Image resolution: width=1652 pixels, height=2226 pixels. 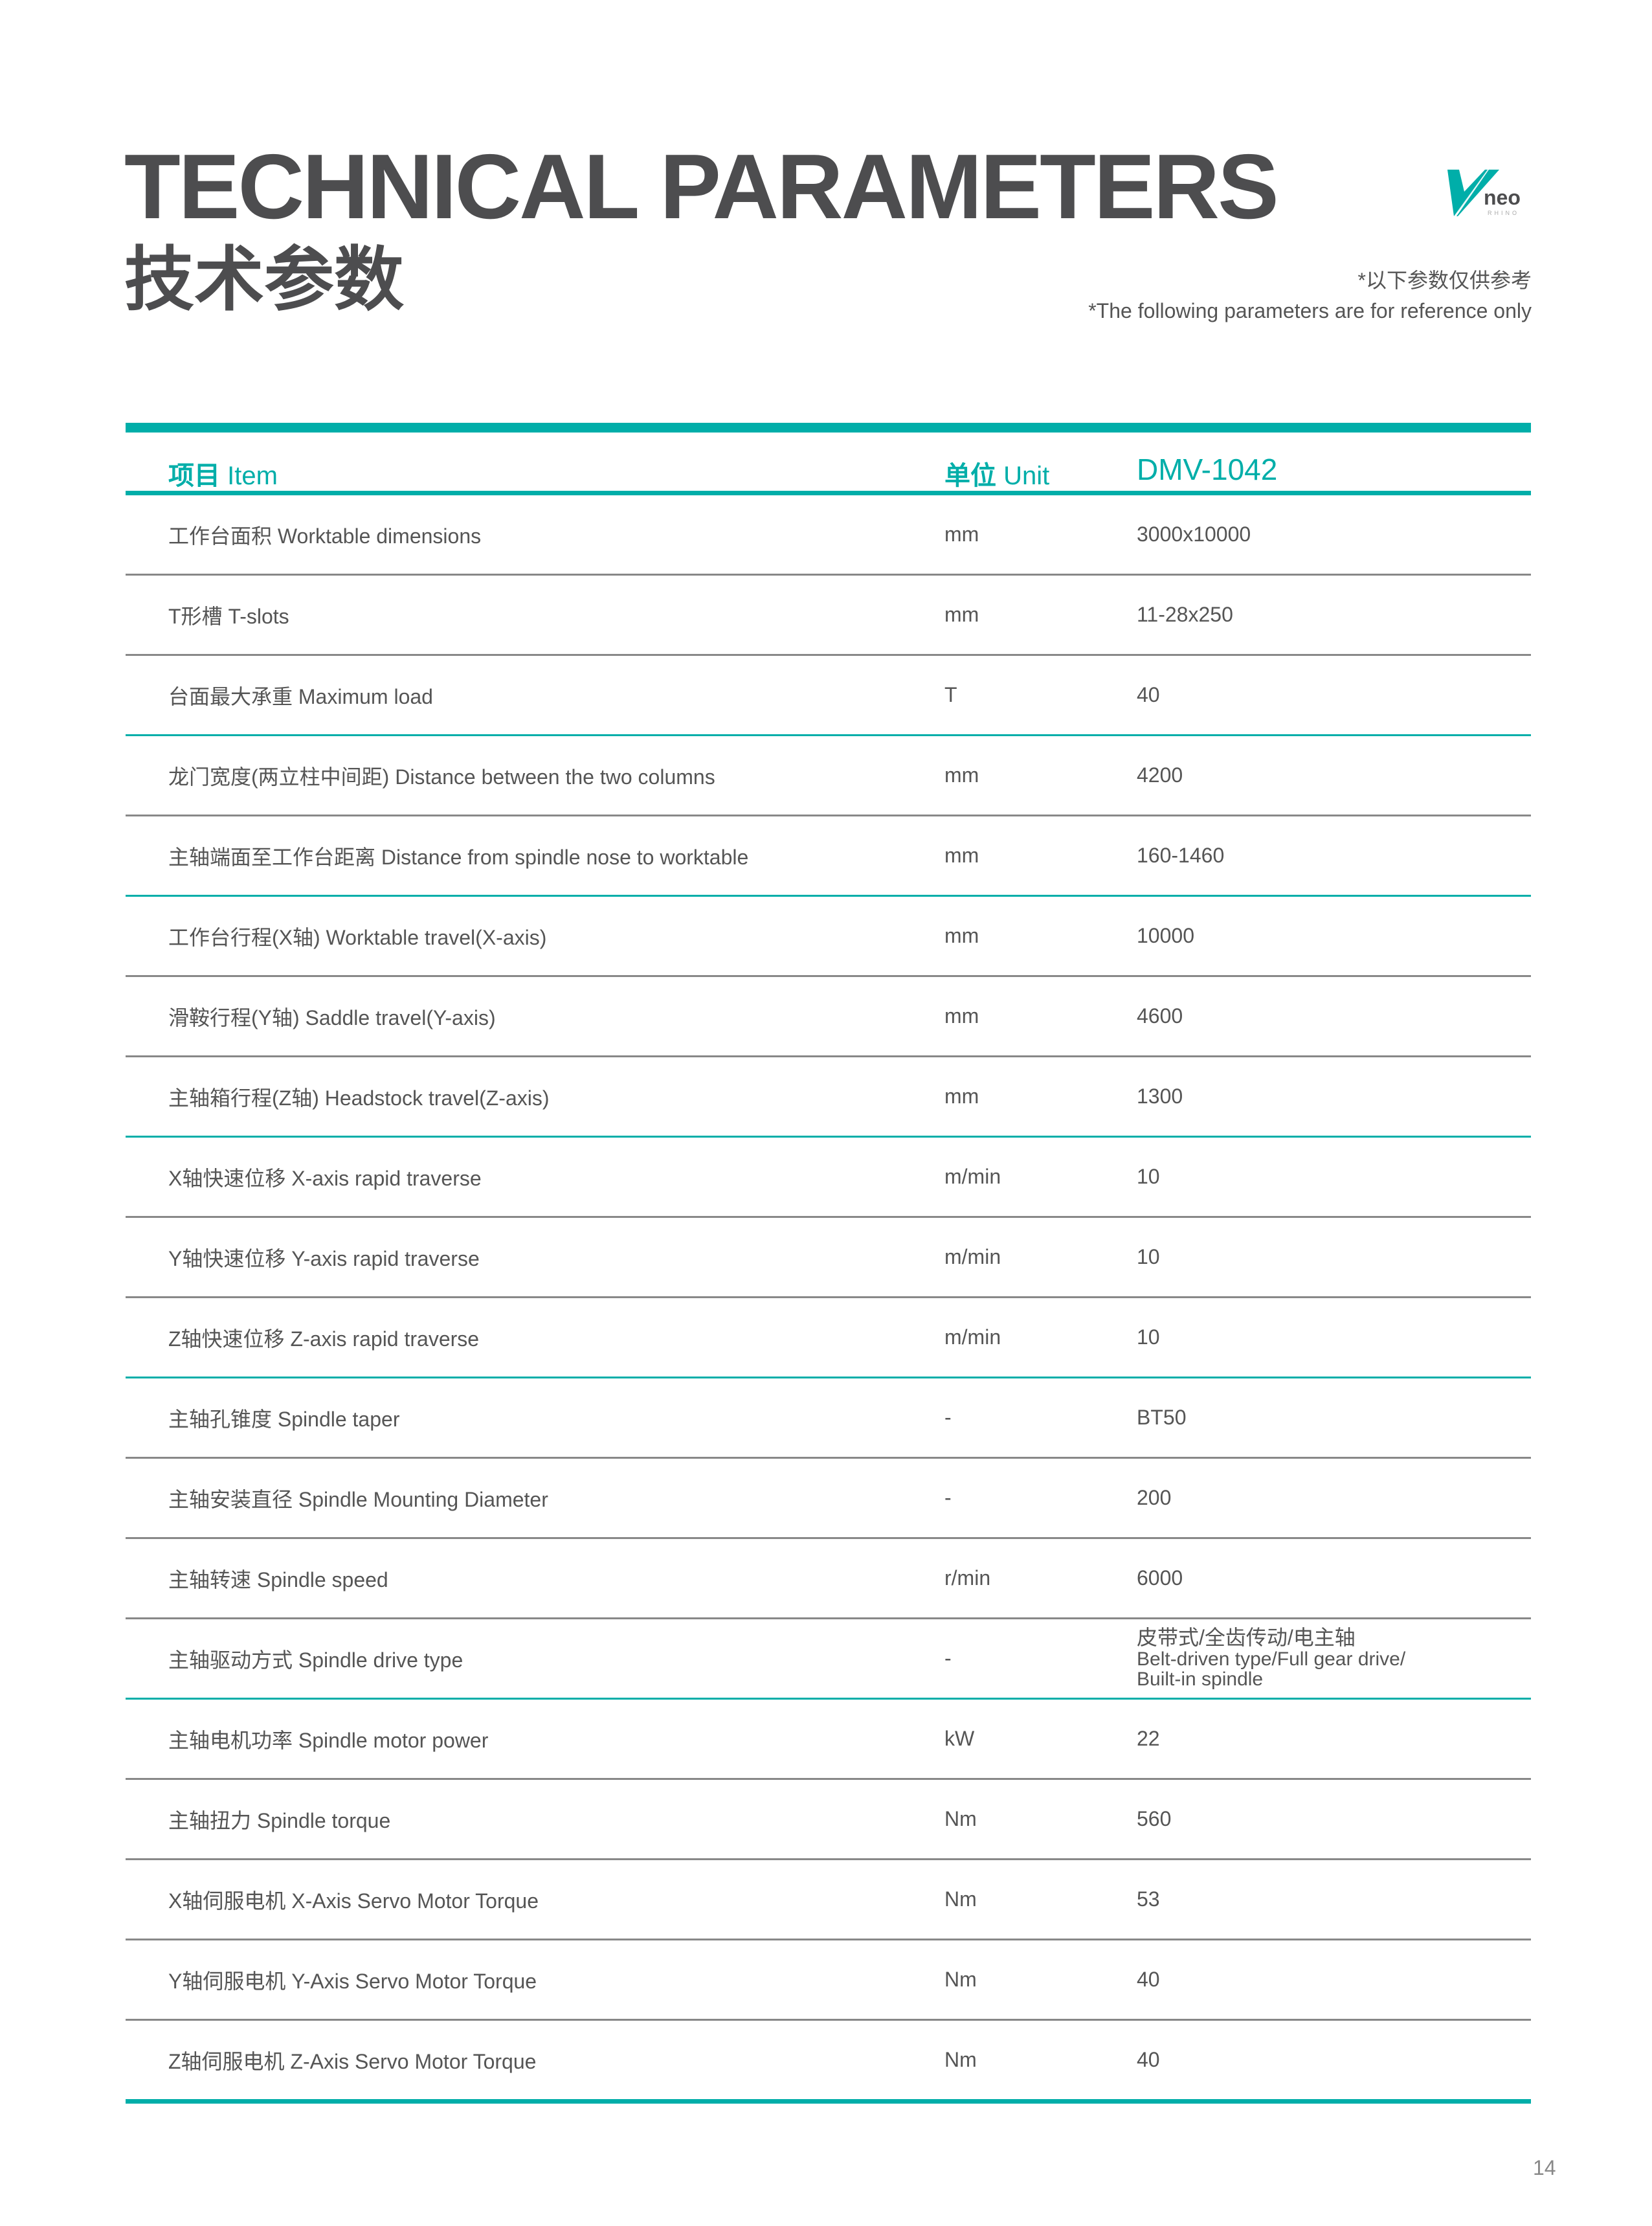 What do you see at coordinates (223, 476) in the screenshot?
I see `header-item: 项目 Item` at bounding box center [223, 476].